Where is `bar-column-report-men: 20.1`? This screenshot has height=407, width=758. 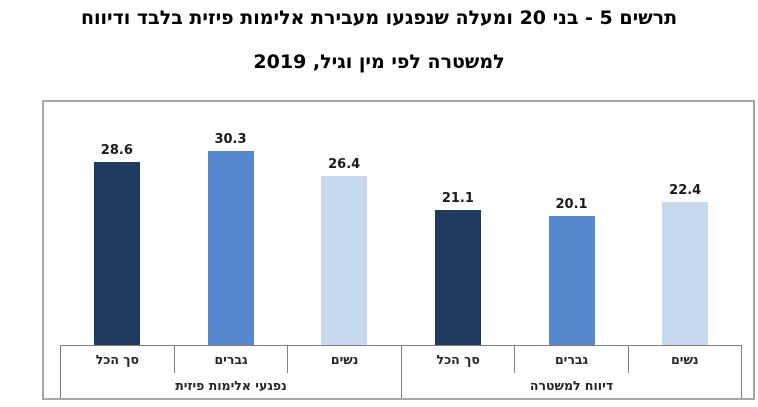 bar-column-report-men: 20.1 is located at coordinates (572, 223).